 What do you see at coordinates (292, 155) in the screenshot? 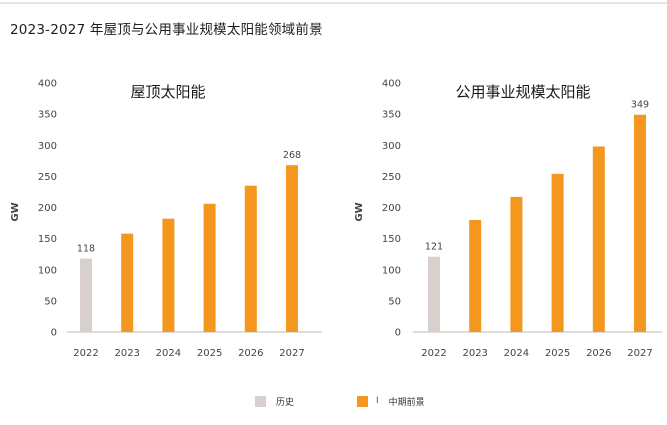
I see `data-label: 268` at bounding box center [292, 155].